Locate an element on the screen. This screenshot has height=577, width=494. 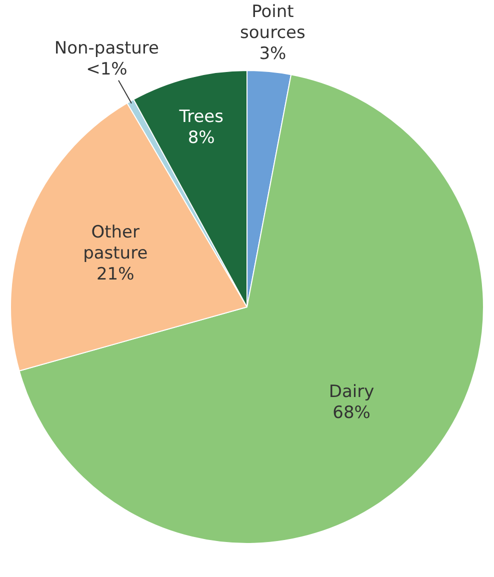
slice-label: Dairy is located at coordinates (351, 392).